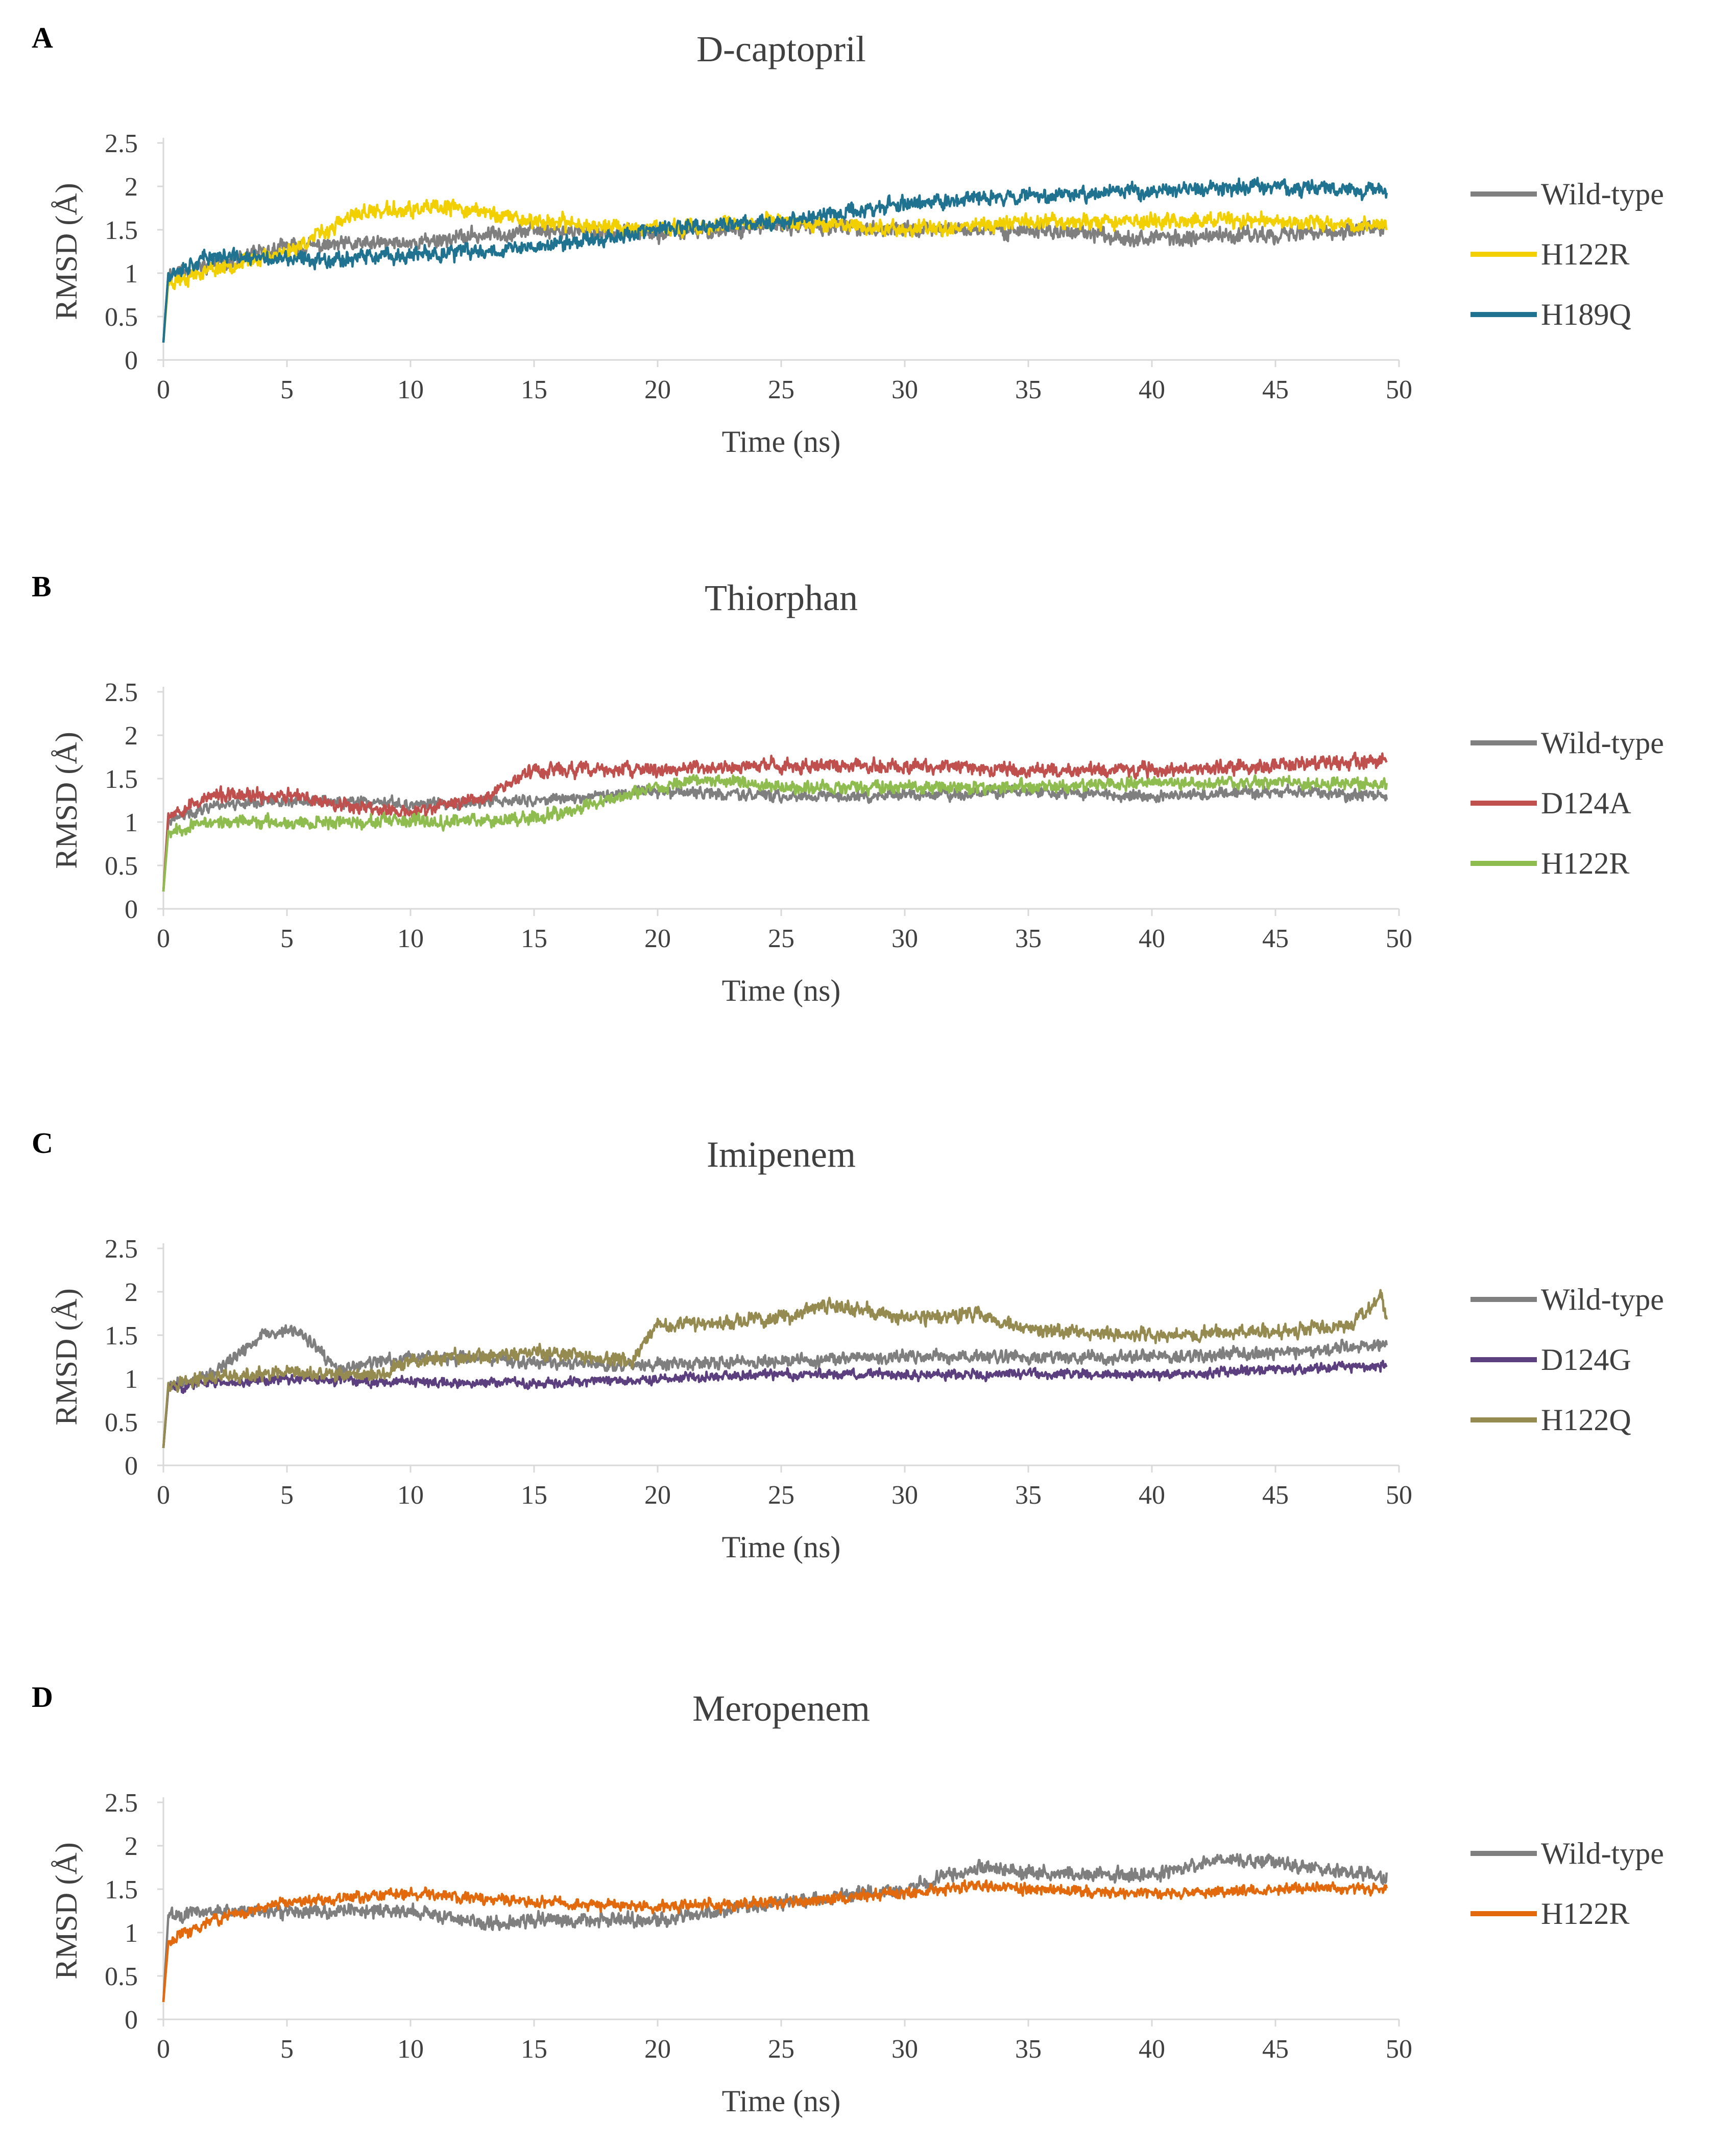 This screenshot has width=1736, height=2147. Describe the element at coordinates (42, 586) in the screenshot. I see `panel-label: B` at that location.